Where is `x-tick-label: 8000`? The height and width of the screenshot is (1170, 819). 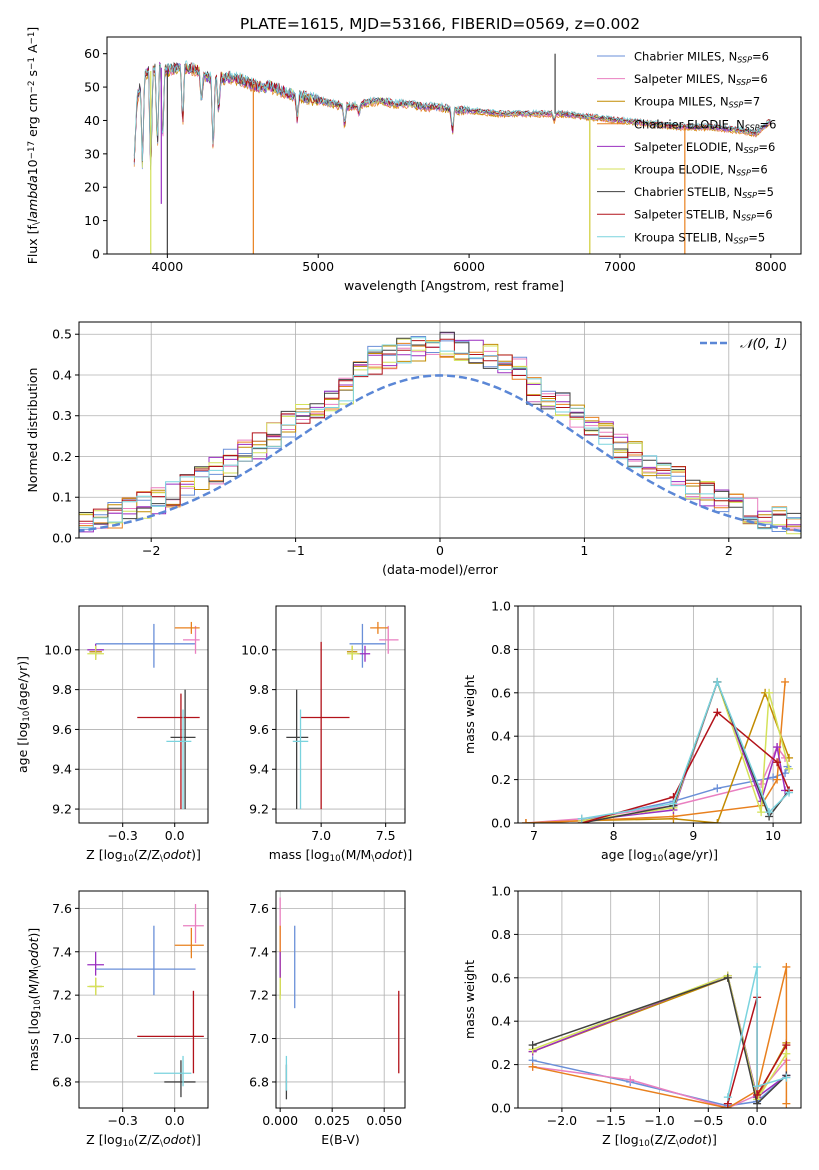 x-tick-label: 8000 is located at coordinates (771, 266).